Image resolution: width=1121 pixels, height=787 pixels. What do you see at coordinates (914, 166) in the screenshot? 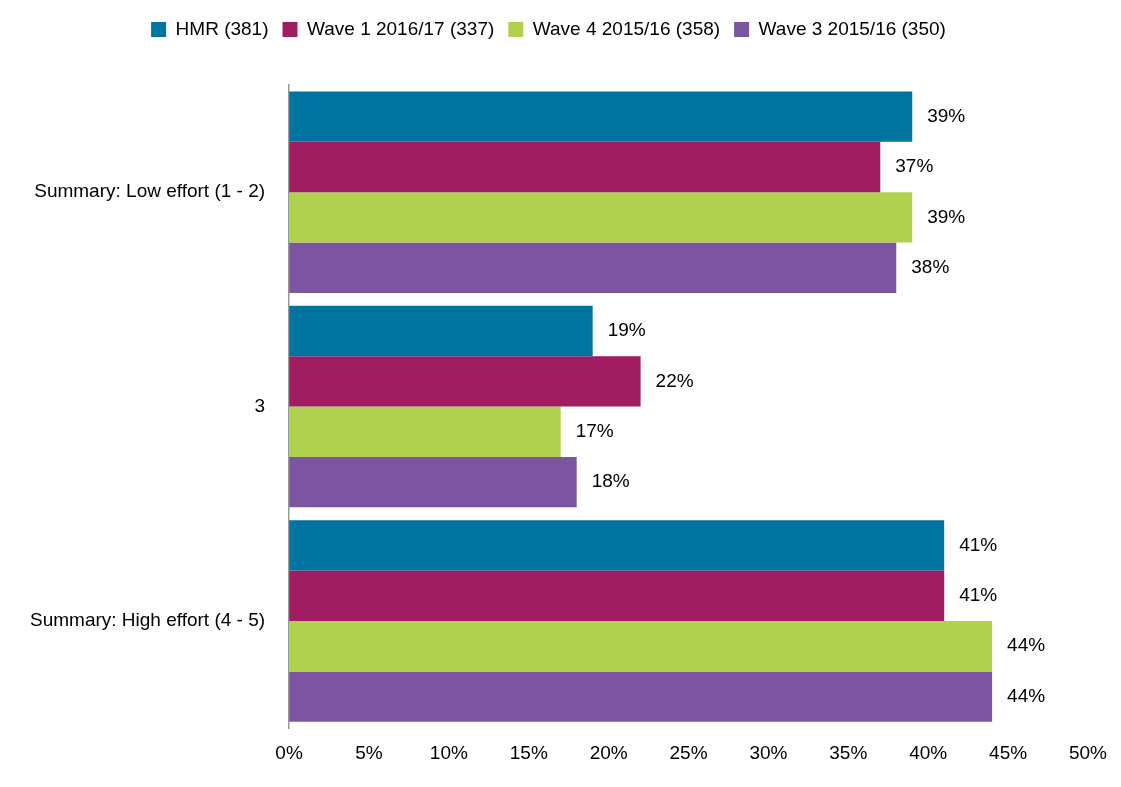
I see `data-label: 37%` at bounding box center [914, 166].